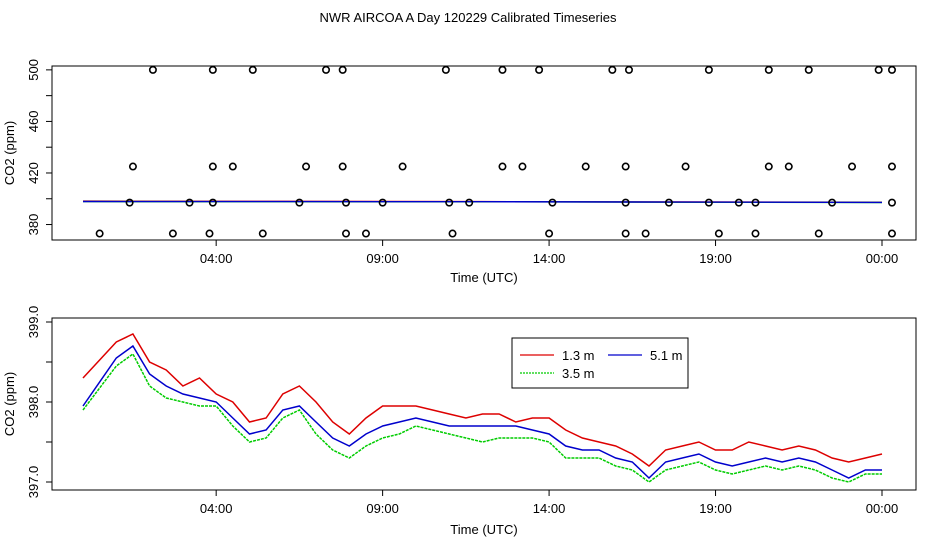 The width and height of the screenshot is (936, 540). I want to click on top-x-tick-label: 09:00, so click(382, 258).